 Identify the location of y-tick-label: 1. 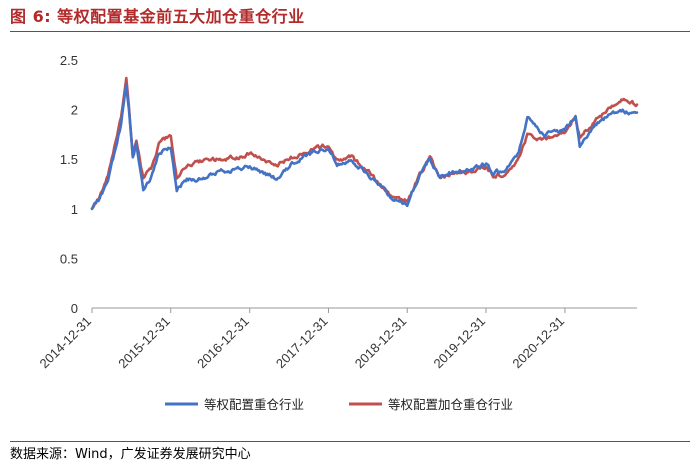
(74, 209).